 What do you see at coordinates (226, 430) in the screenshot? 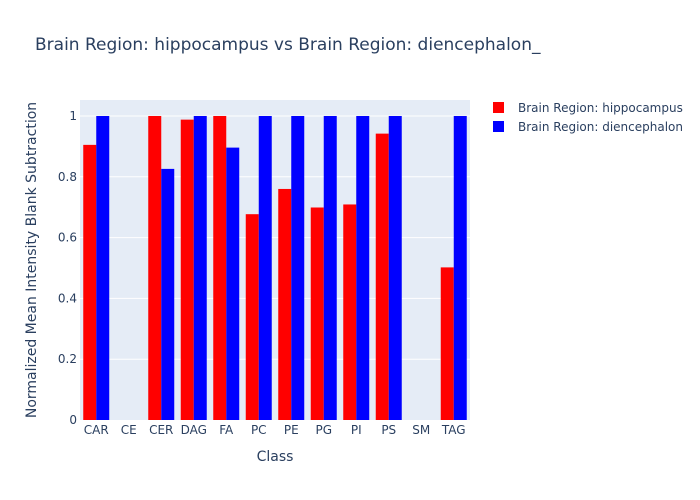
I see `x-tick-label: FA` at bounding box center [226, 430].